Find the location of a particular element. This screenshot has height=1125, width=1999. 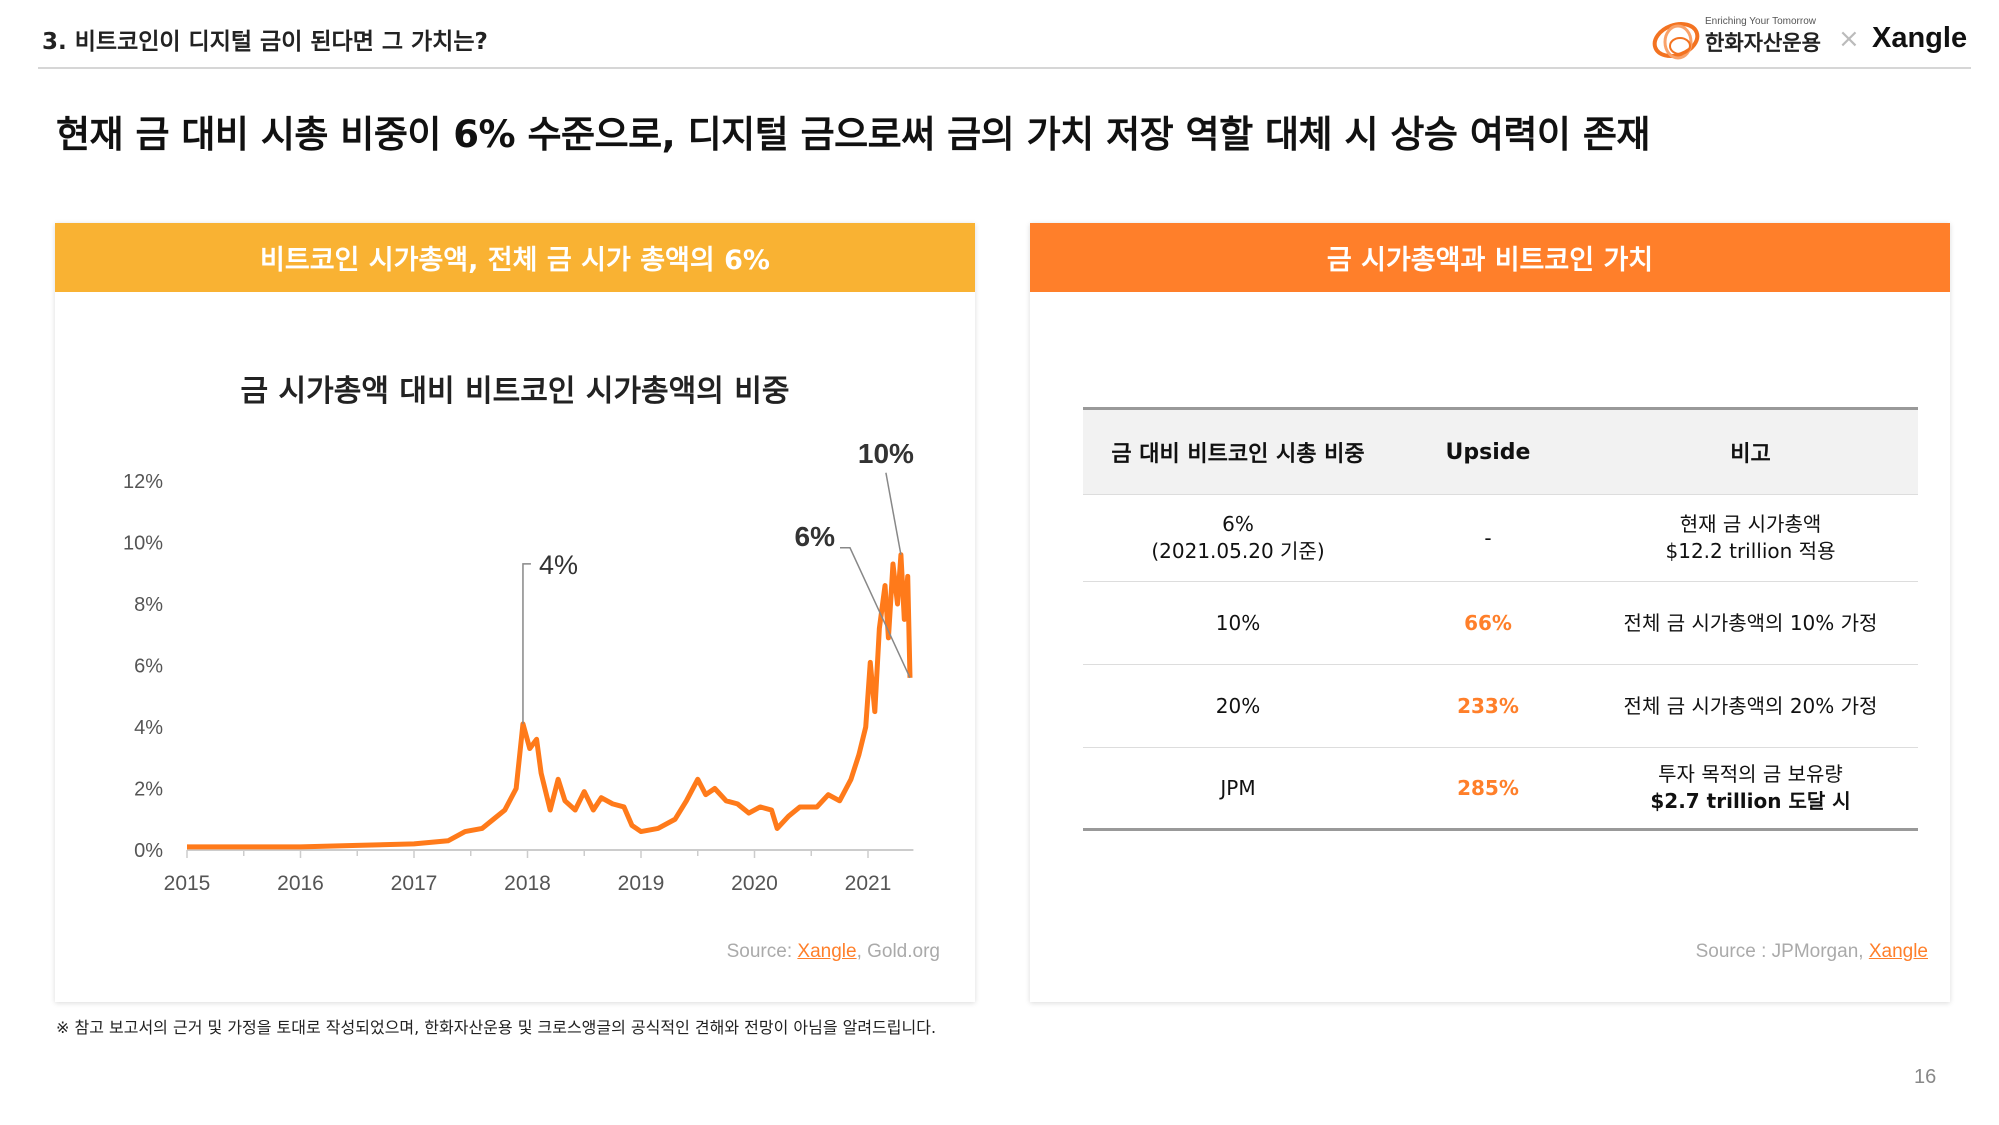

table-cell: 10% is located at coordinates (1238, 623).